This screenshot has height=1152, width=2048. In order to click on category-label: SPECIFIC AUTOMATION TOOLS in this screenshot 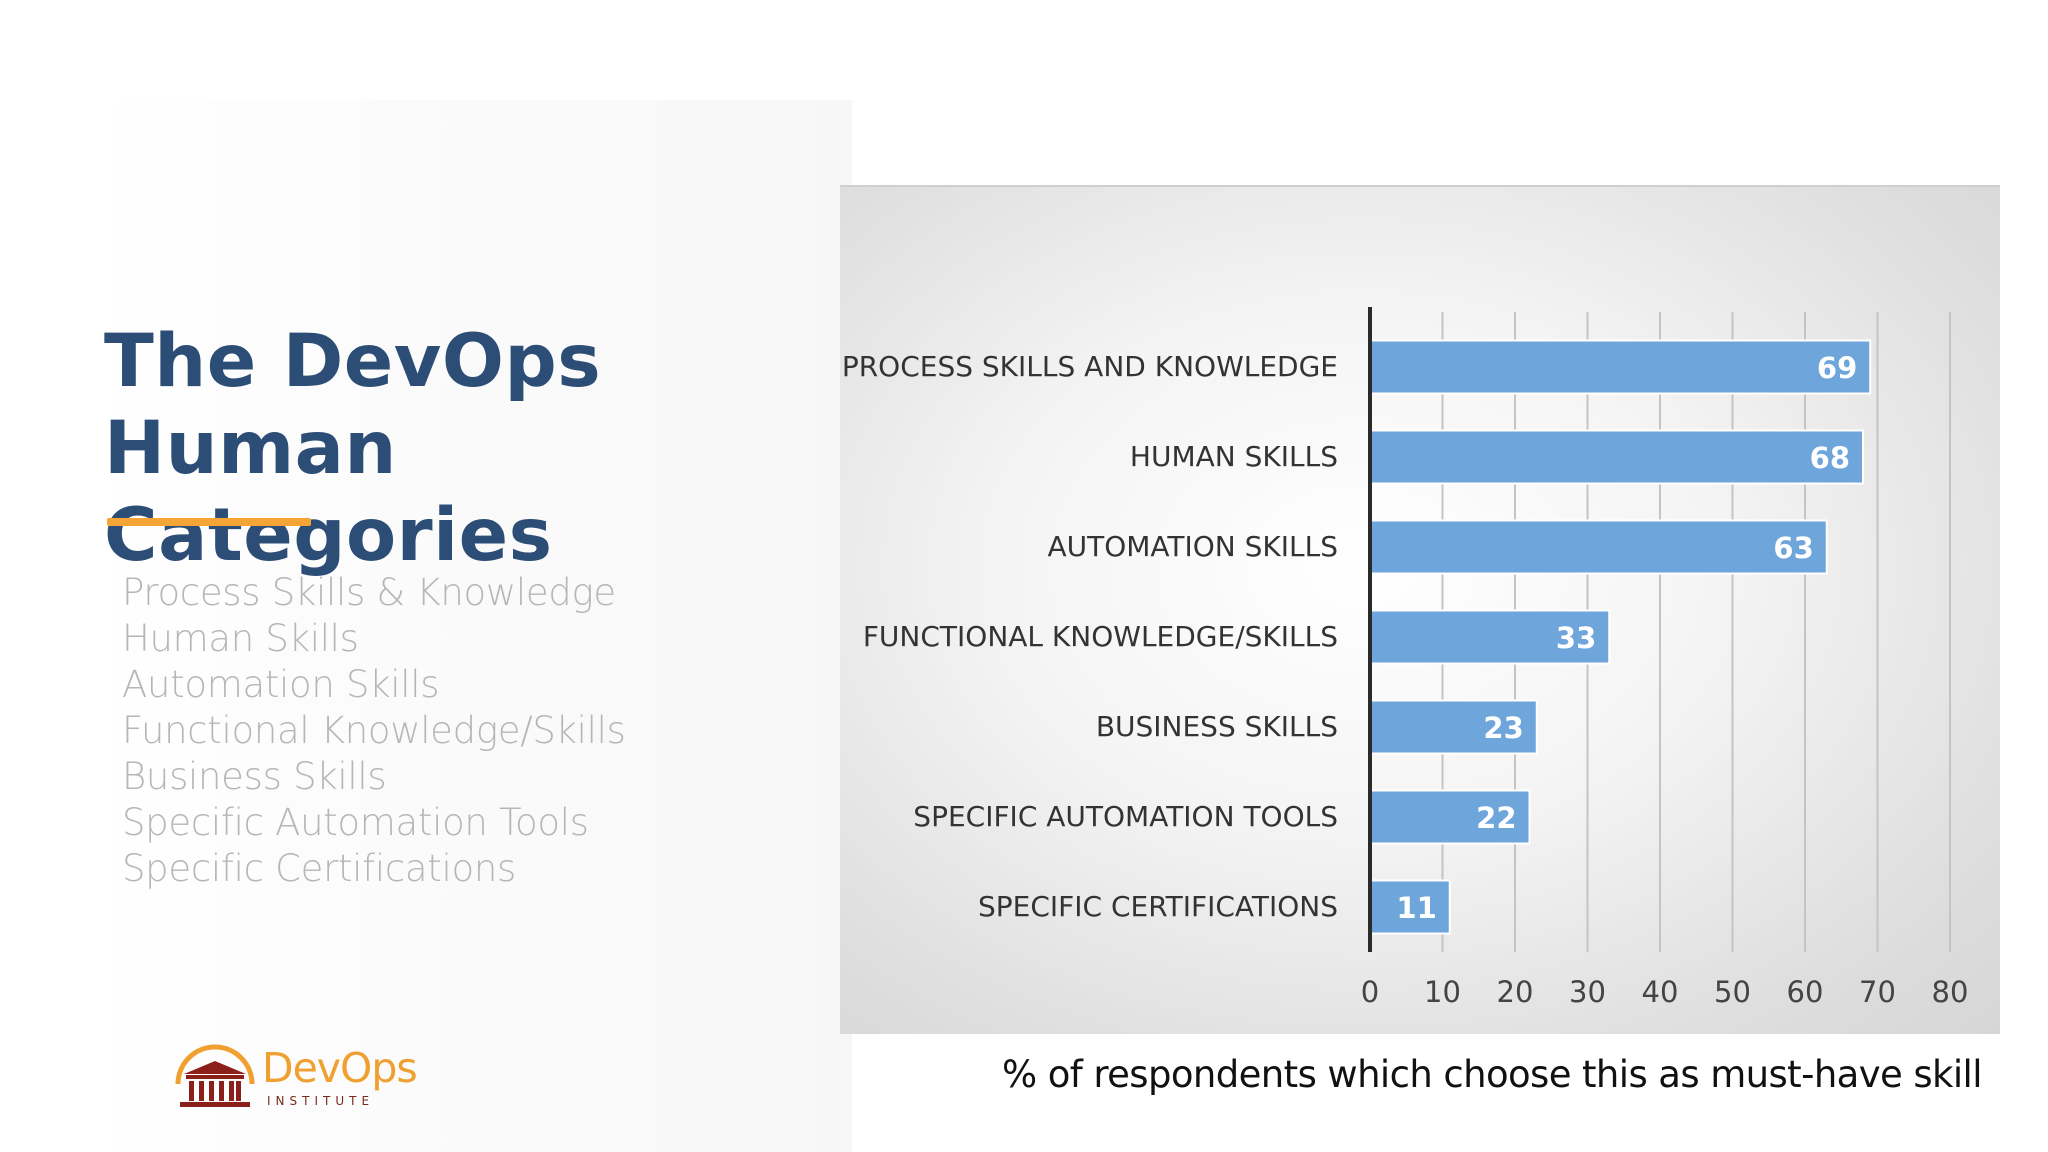, I will do `click(1125, 816)`.